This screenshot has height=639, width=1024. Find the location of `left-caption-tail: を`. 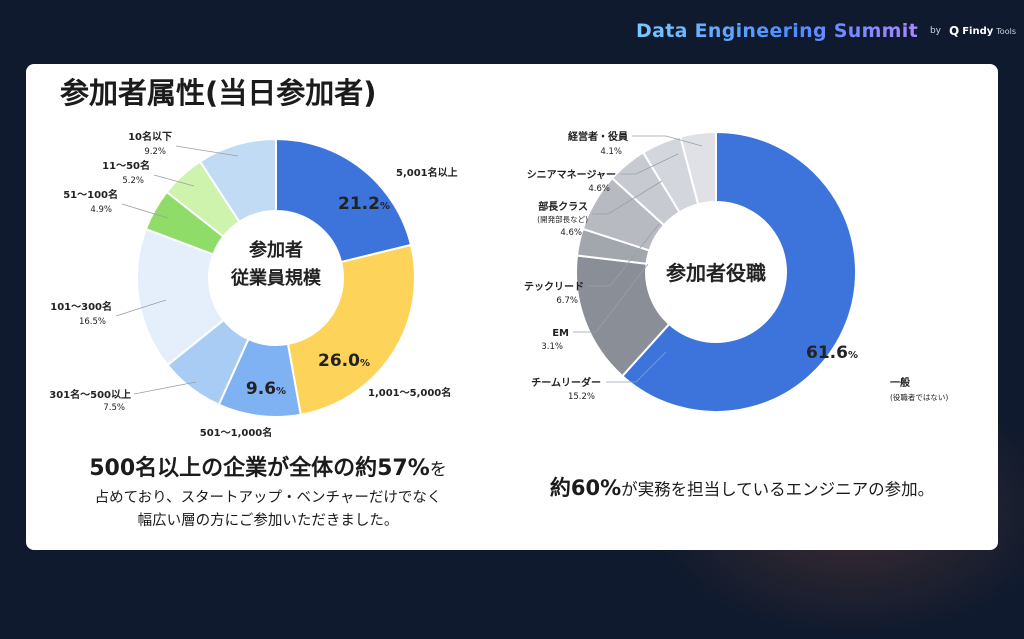

left-caption-tail: を is located at coordinates (438, 470).